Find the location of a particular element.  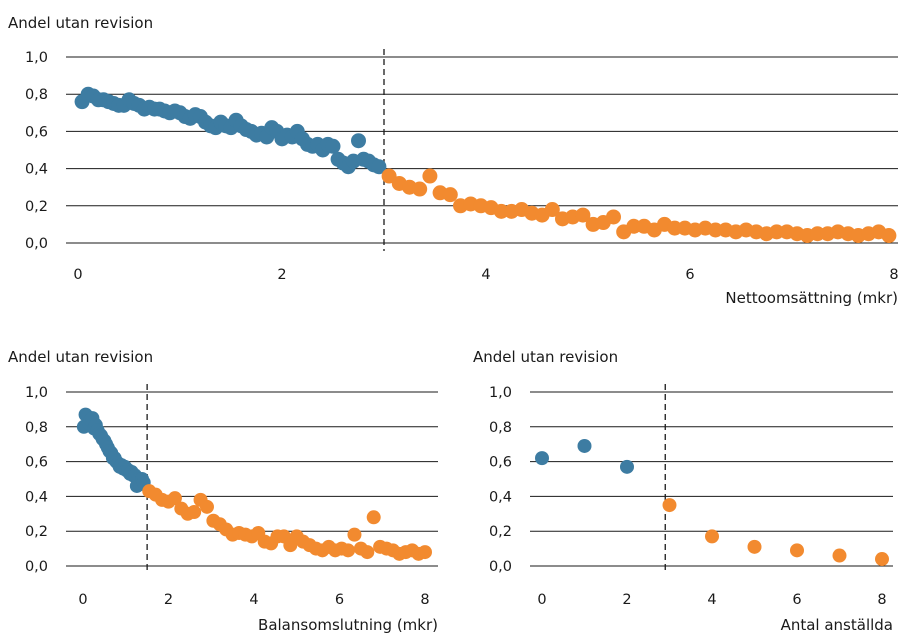

x-axis-title: Nettoomsättning (mkr) is located at coordinates (811, 298).